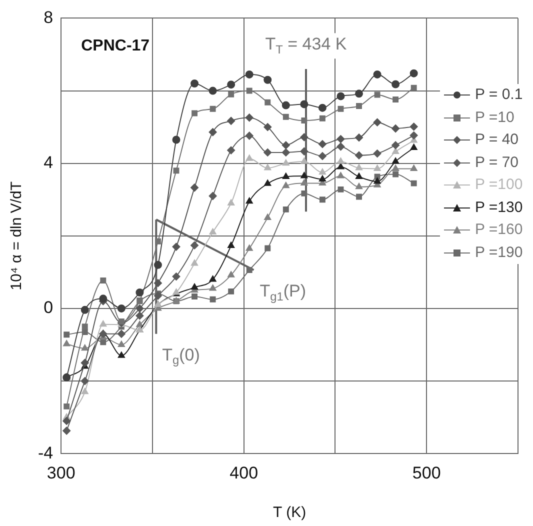 The height and width of the screenshot is (526, 533). Describe the element at coordinates (499, 95) in the screenshot. I see `legend-label: P = 0.1` at that location.